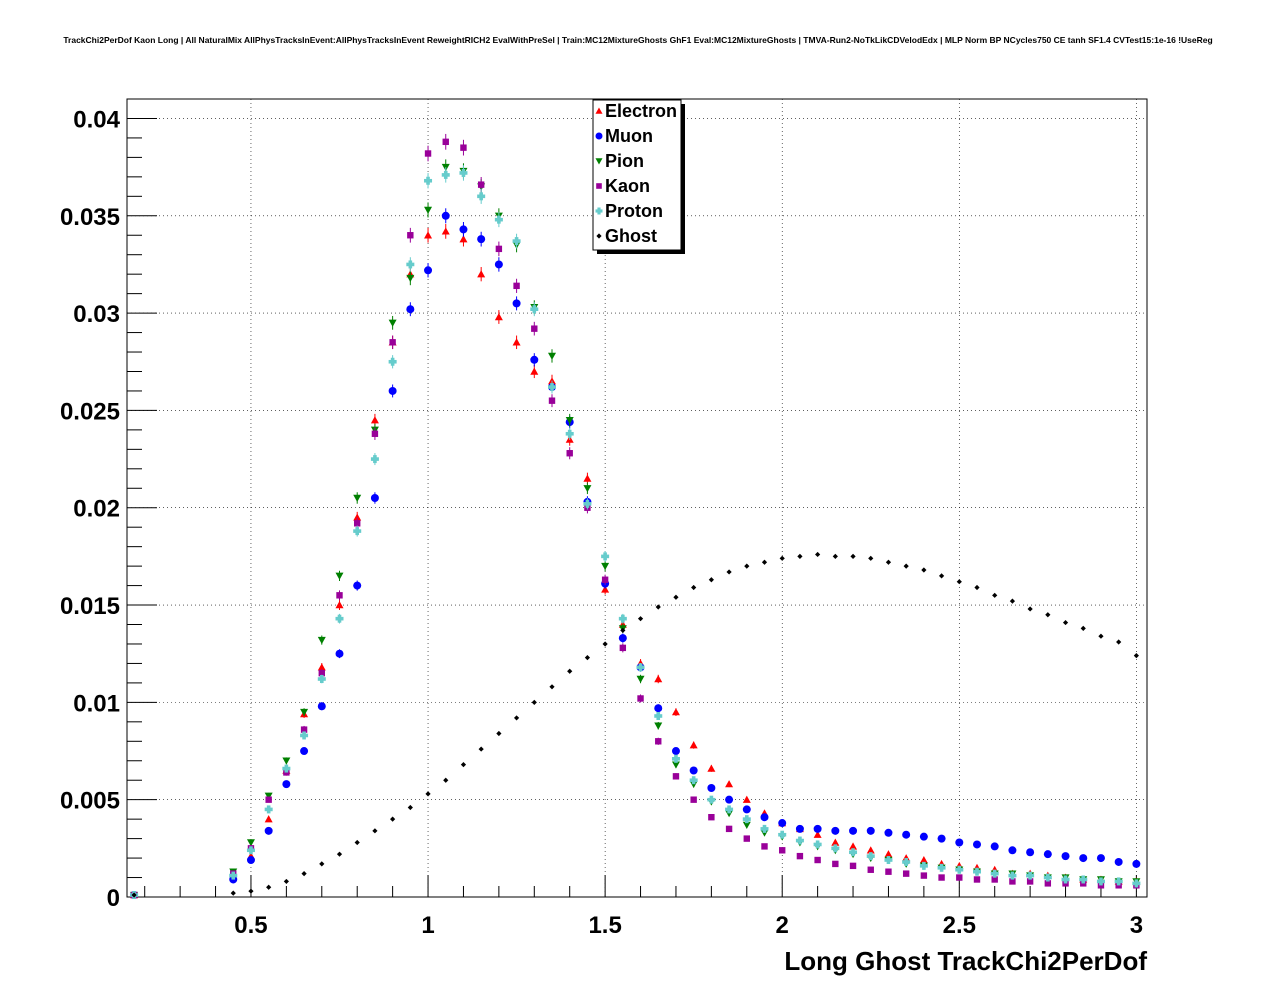  What do you see at coordinates (599, 161) in the screenshot?
I see `legend-marker-pion` at bounding box center [599, 161].